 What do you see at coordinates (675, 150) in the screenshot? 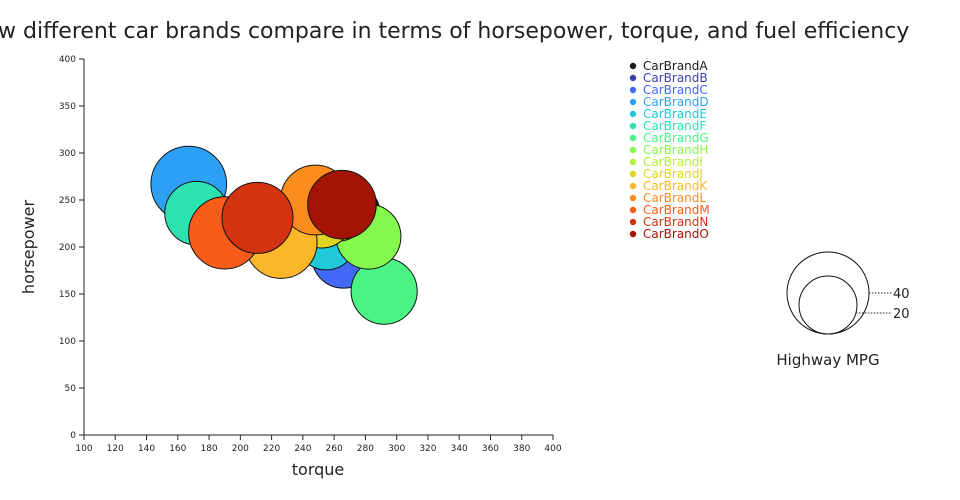
I see `legend-label: CarBrandH` at bounding box center [675, 150].